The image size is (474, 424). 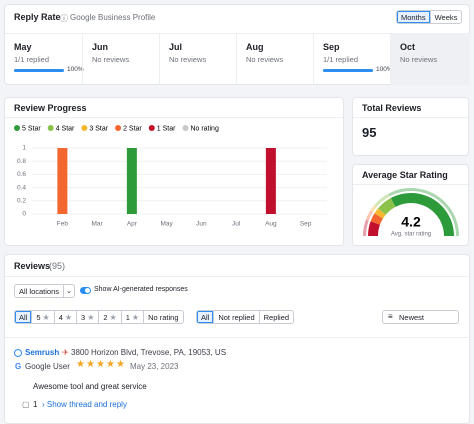 I want to click on rating-filter-label: 1, so click(x=127, y=317).